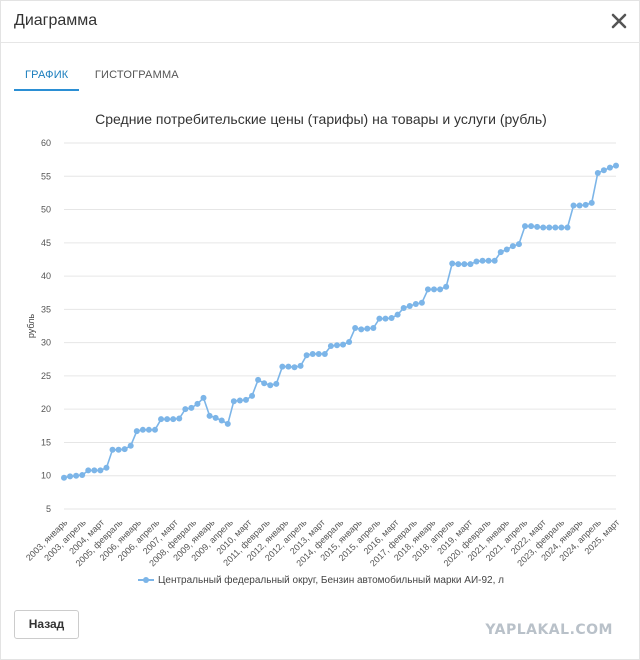 This screenshot has height=660, width=640. What do you see at coordinates (136, 75) in the screenshot?
I see `tab-histogram: ГИСТОГРАММА` at bounding box center [136, 75].